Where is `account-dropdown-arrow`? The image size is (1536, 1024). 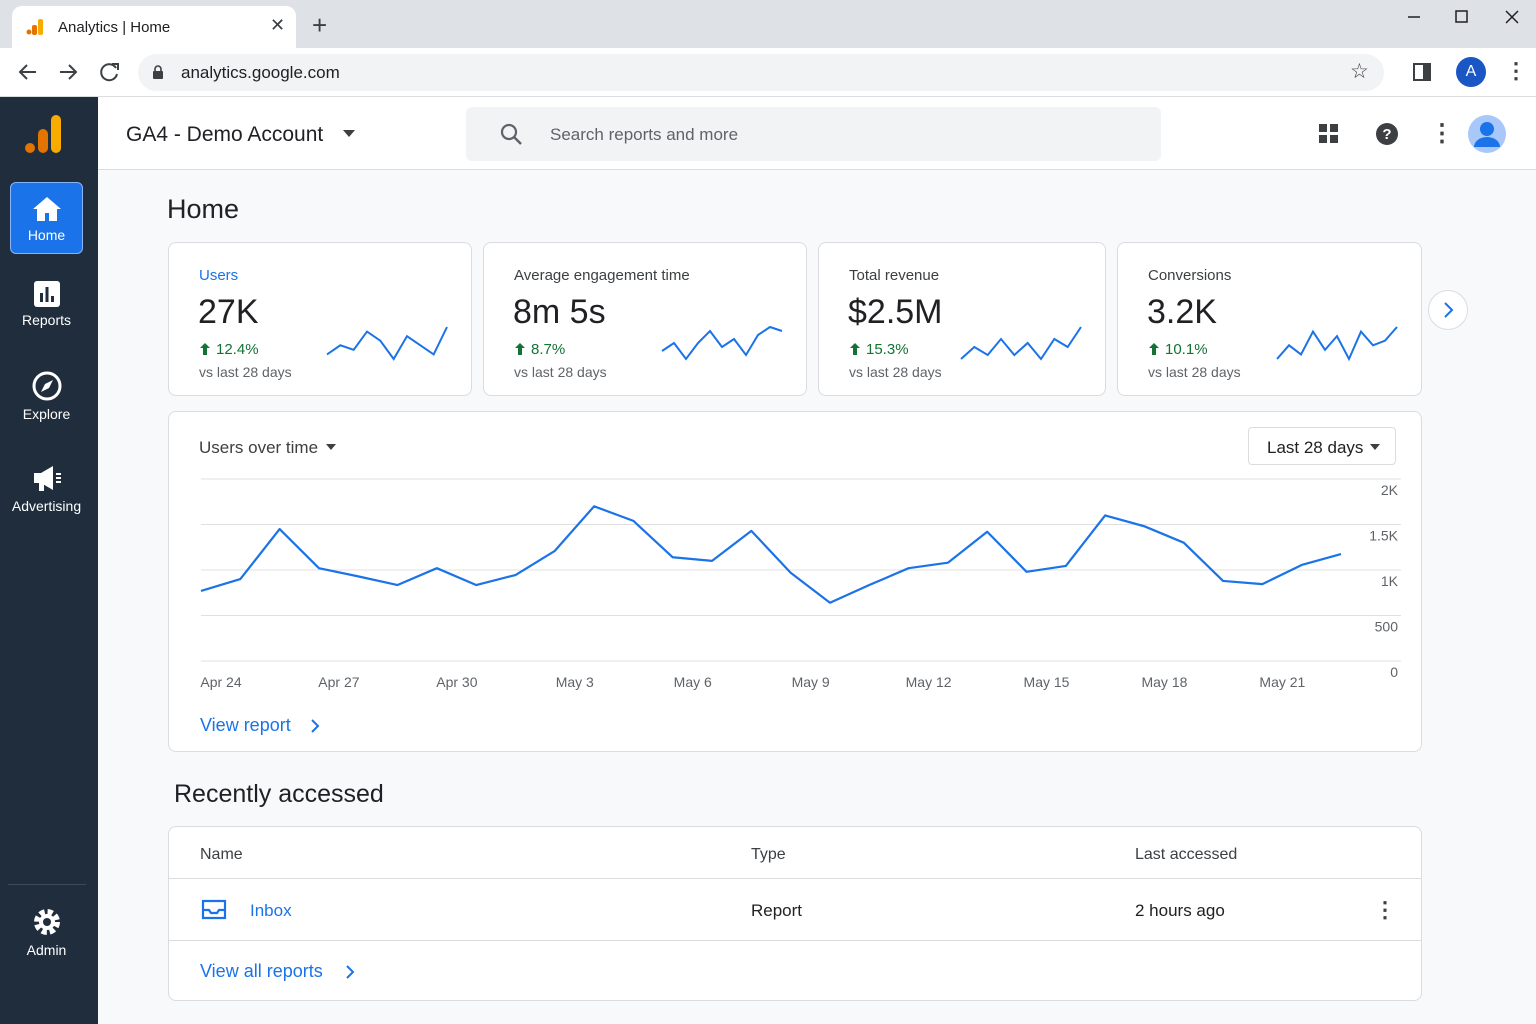
account-dropdown-arrow is located at coordinates (349, 133).